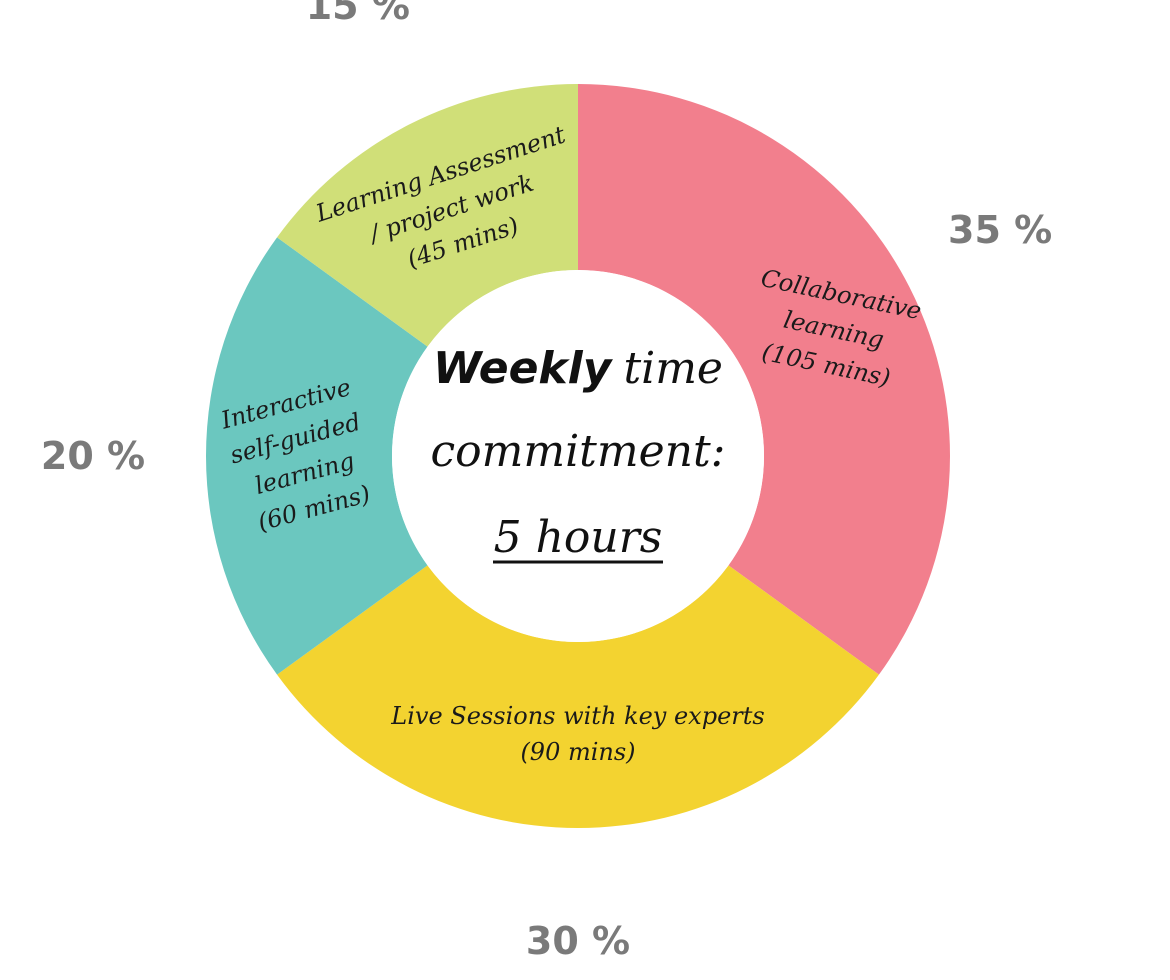  I want to click on center-title-strong: Weekly, so click(523, 368).